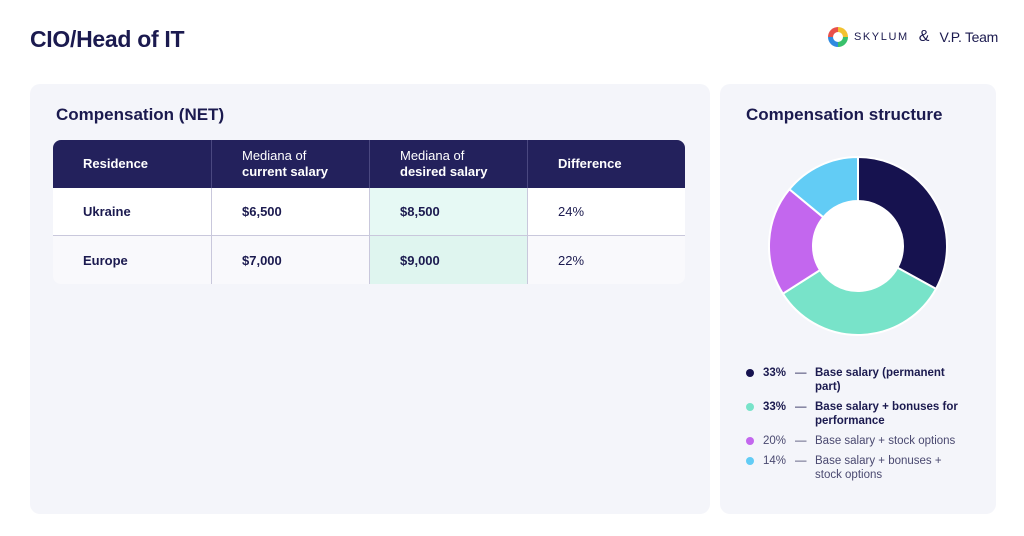 The width and height of the screenshot is (1024, 536). I want to click on chart-title: Compensation structure, so click(844, 114).